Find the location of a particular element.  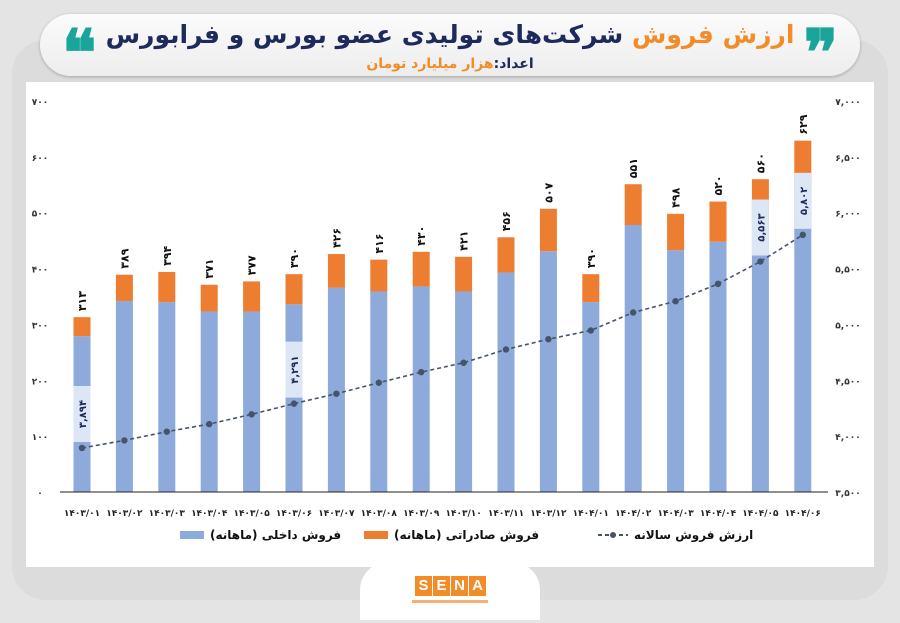

right-axis-tick-label: ۷,۰۰۰ is located at coordinates (847, 103).